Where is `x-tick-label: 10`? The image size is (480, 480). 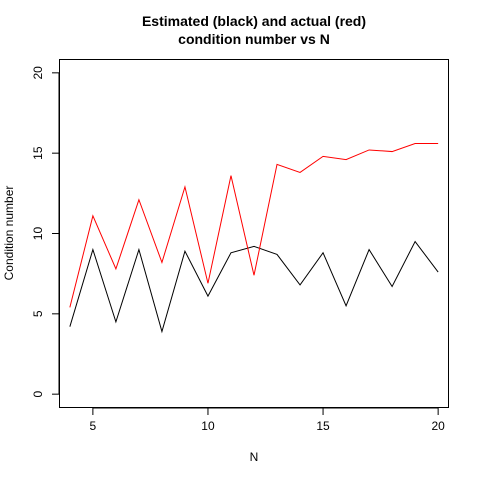
x-tick-label: 10 is located at coordinates (208, 426).